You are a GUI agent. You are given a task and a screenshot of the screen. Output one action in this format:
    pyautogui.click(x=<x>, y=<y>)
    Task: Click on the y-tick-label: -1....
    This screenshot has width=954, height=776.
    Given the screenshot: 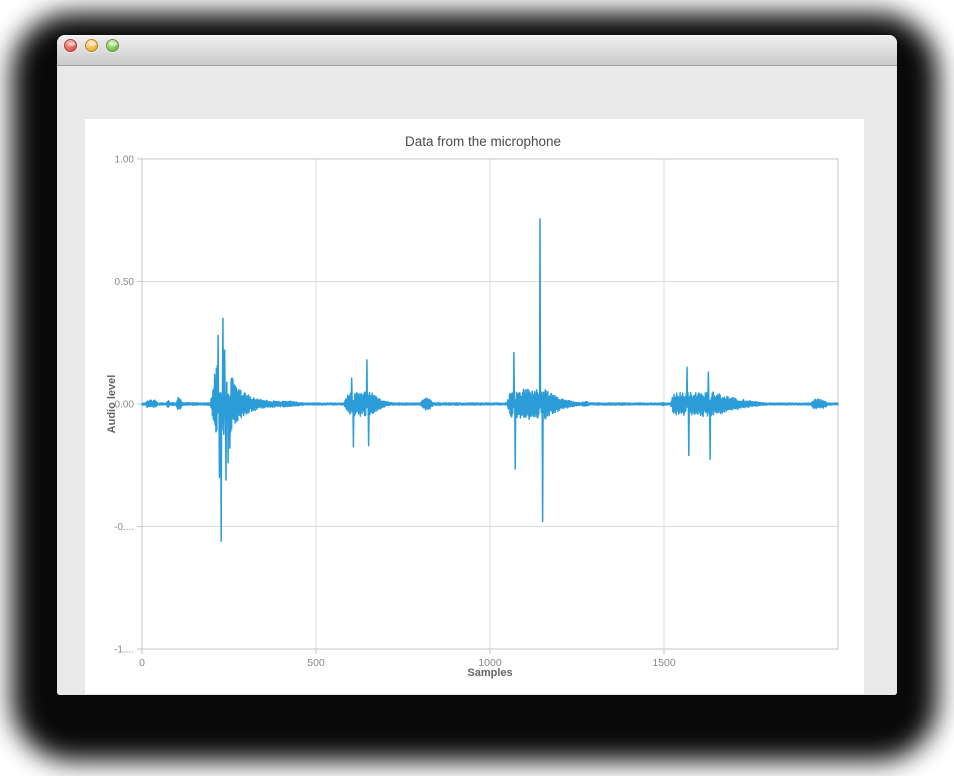 What is the action you would take?
    pyautogui.click(x=124, y=650)
    